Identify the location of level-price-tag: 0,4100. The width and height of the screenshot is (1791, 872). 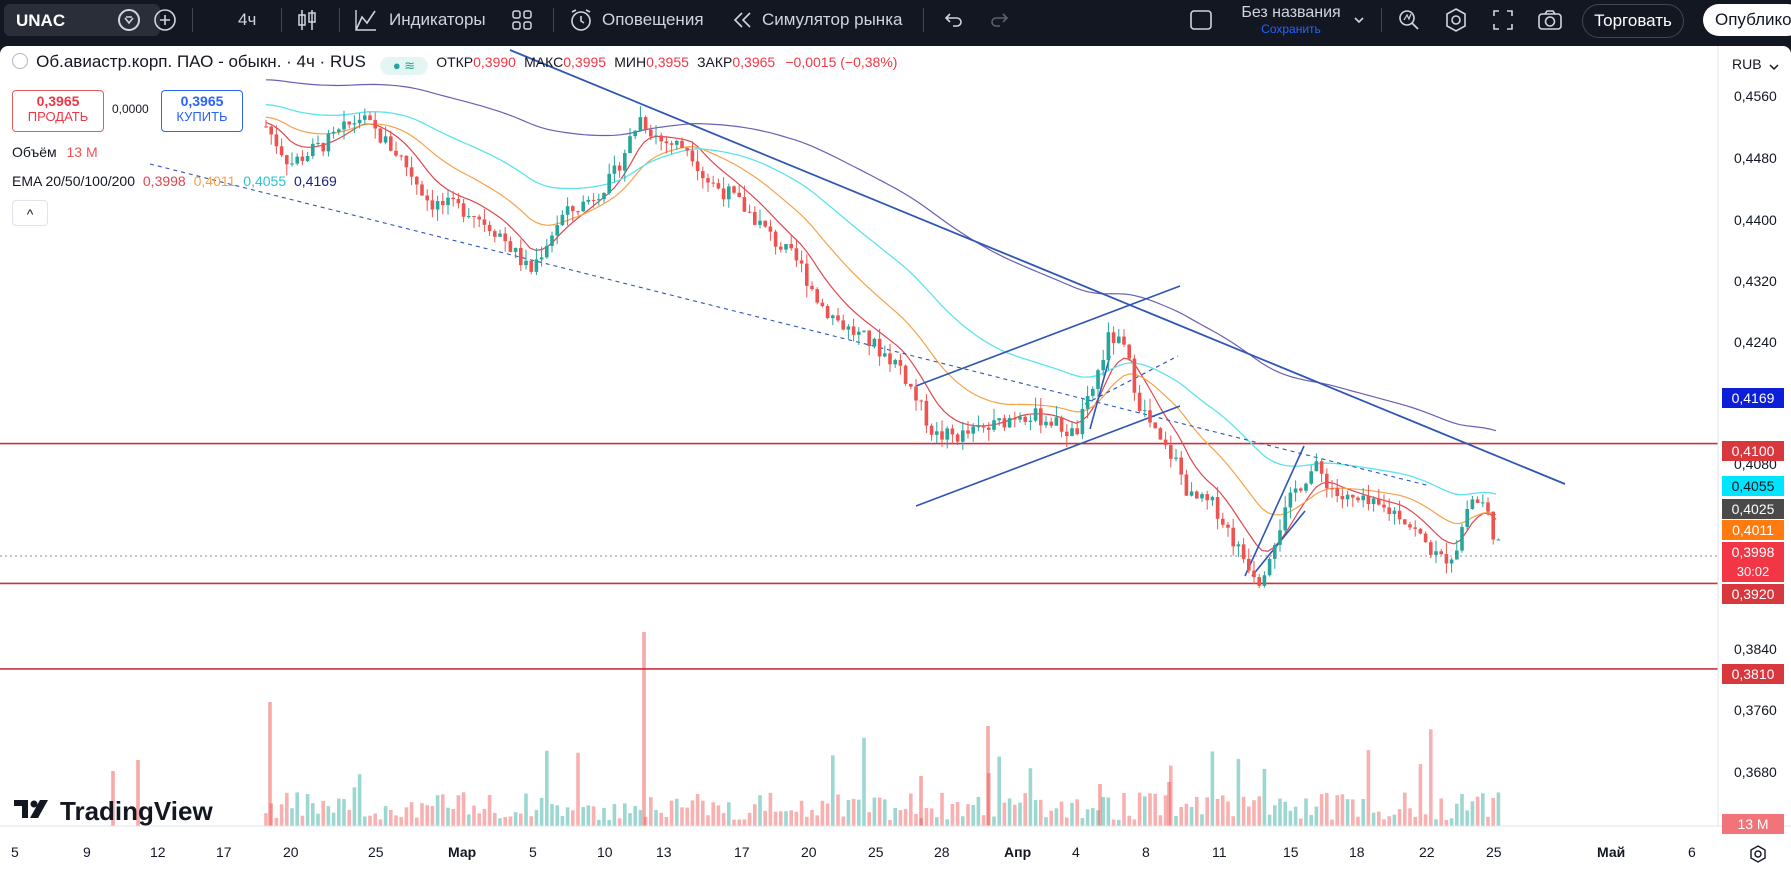
(1753, 451).